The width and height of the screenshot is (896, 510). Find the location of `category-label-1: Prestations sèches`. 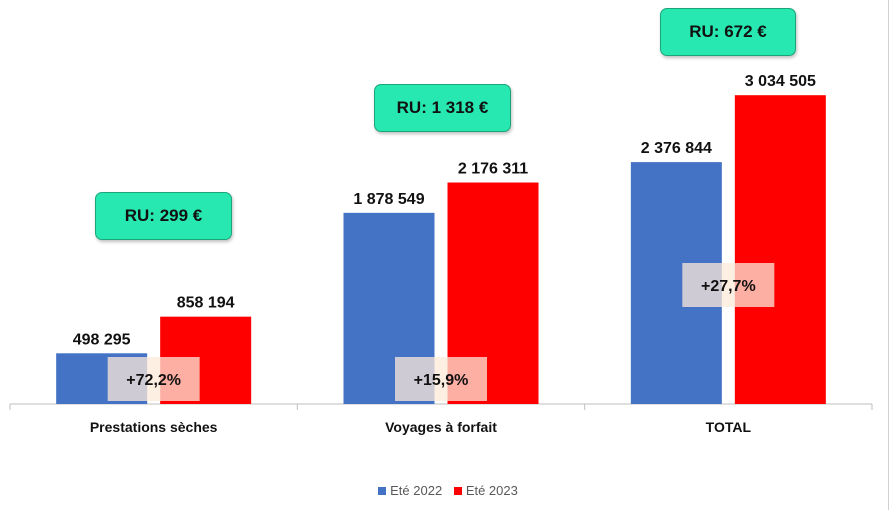

category-label-1: Prestations sèches is located at coordinates (154, 427).